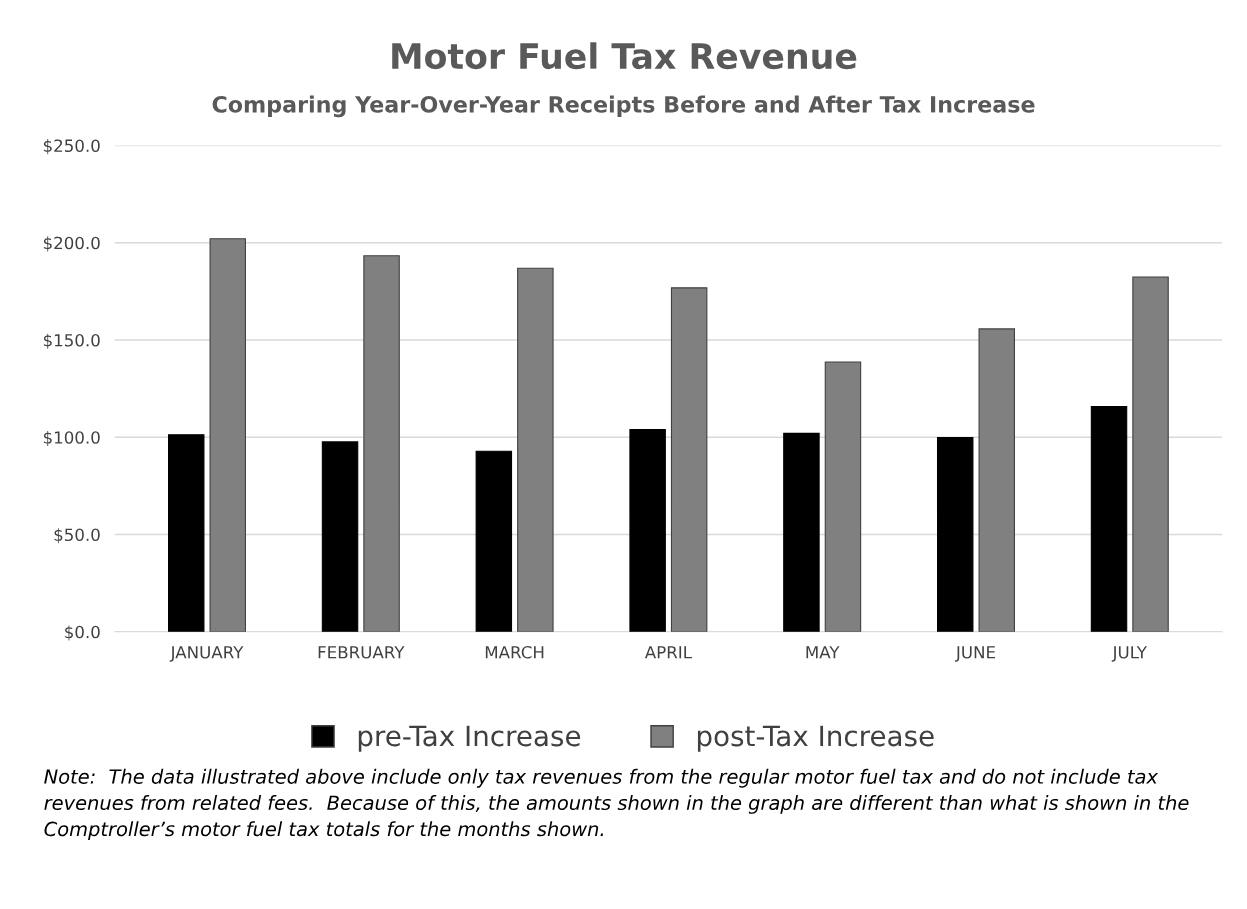 Image resolution: width=1247 pixels, height=909 pixels. Describe the element at coordinates (1129, 654) in the screenshot. I see `x-tick-label: JULY` at that location.